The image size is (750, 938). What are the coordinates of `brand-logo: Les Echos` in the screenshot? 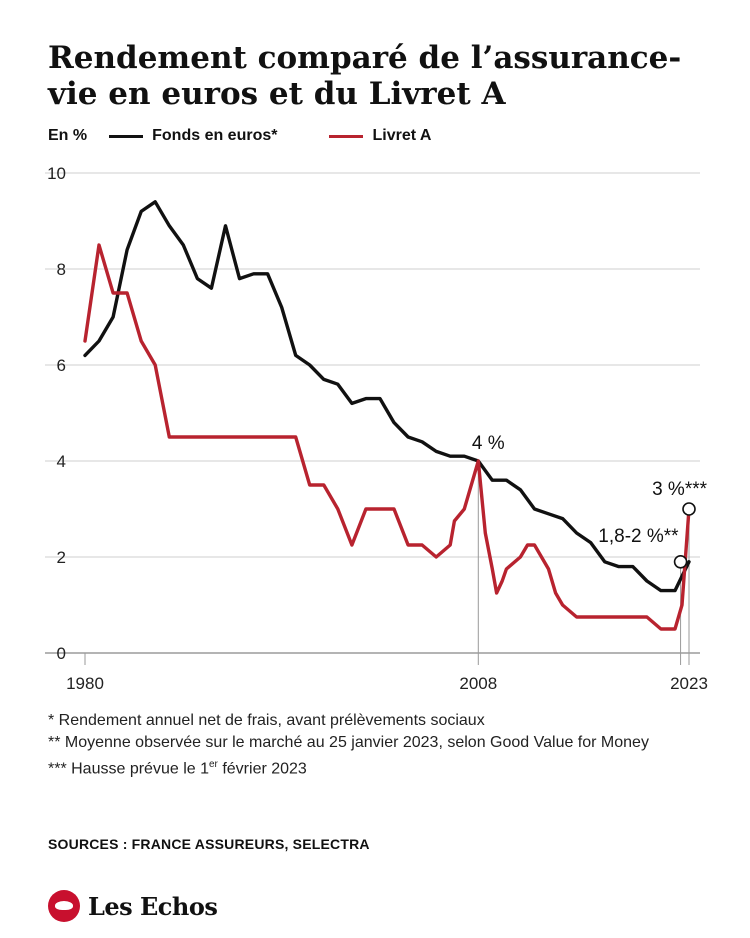 It's located at (133, 906).